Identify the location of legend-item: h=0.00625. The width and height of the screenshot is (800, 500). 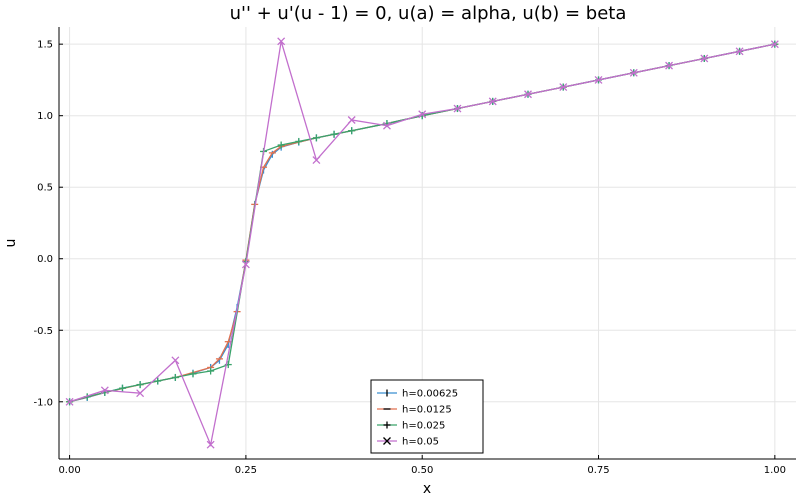
(417, 394).